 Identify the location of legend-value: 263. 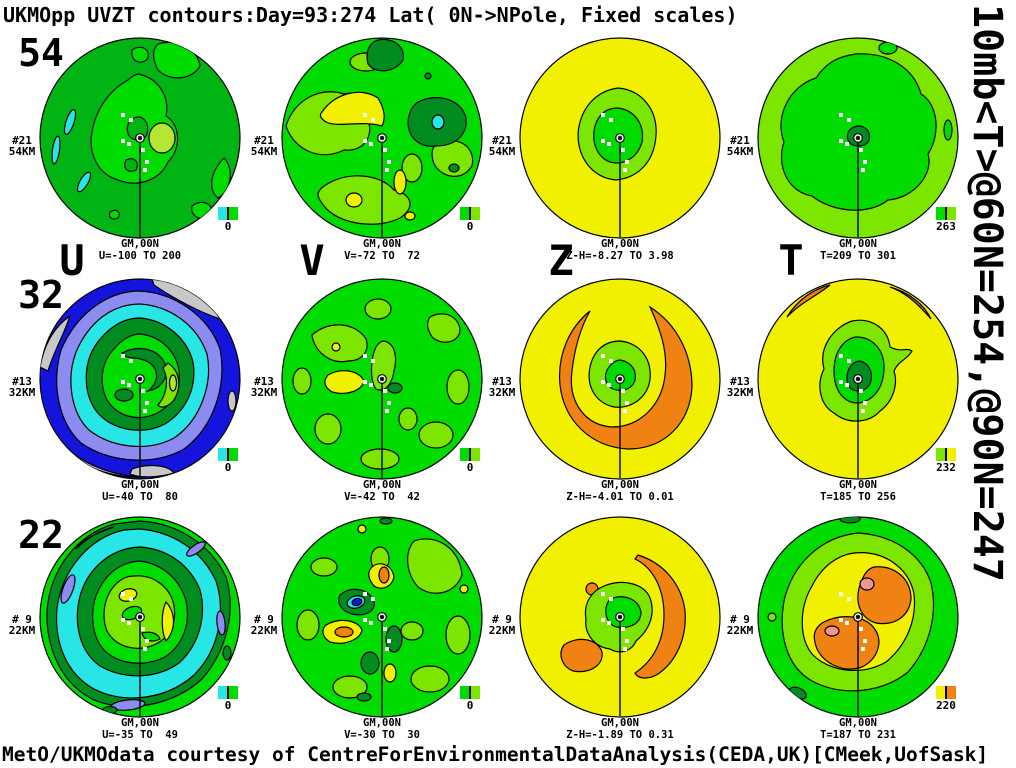
(946, 226).